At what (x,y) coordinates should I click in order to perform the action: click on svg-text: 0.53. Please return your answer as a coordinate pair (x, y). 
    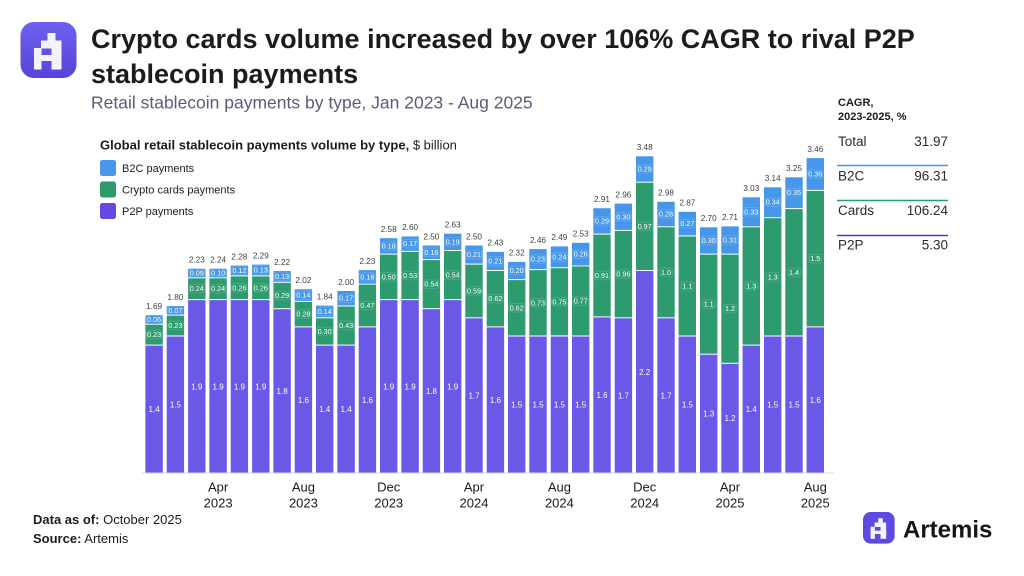
    Looking at the image, I should click on (410, 275).